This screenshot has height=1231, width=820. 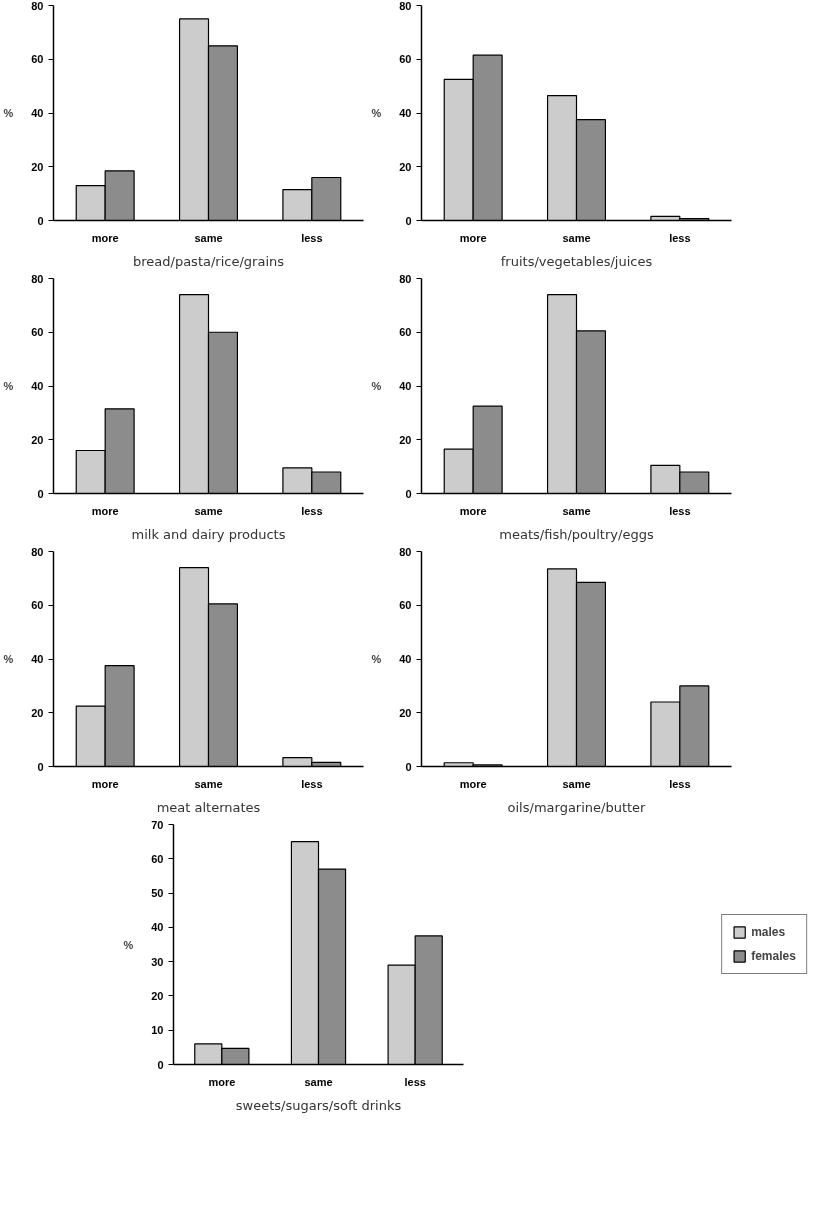 What do you see at coordinates (157, 893) in the screenshot?
I see `y-tick-label: 50` at bounding box center [157, 893].